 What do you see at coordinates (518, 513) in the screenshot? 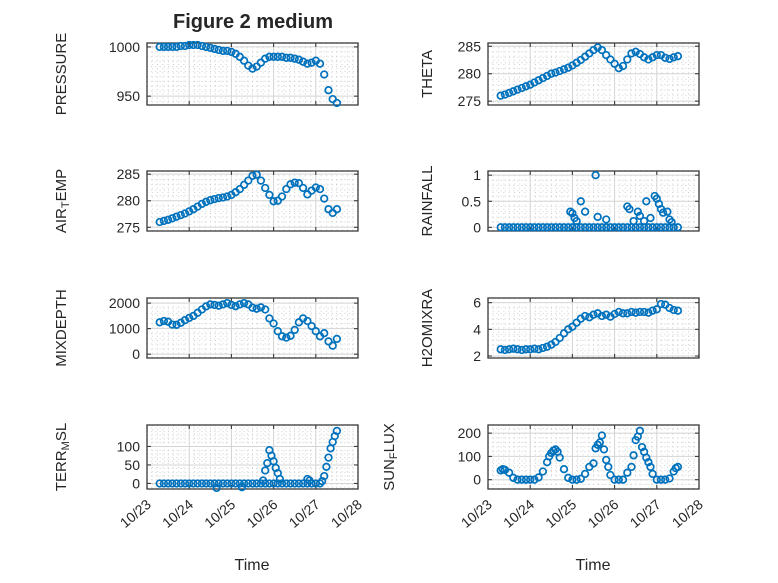
I see `x-tick-label: 10/24` at bounding box center [518, 513].